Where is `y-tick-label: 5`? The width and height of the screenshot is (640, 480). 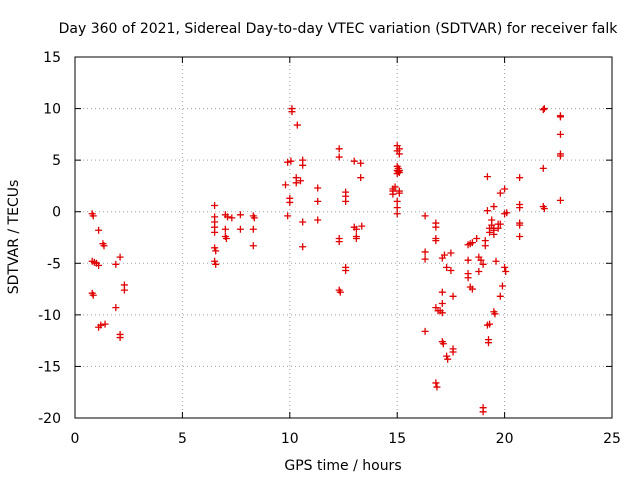
y-tick-label: 5 is located at coordinates (56, 161).